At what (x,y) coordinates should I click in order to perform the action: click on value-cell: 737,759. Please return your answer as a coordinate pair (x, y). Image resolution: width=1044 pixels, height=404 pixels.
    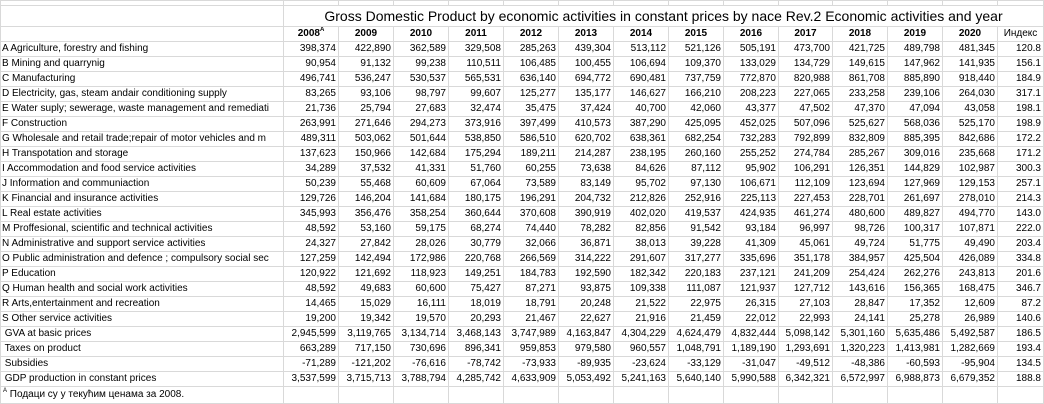
    Looking at the image, I should click on (696, 79).